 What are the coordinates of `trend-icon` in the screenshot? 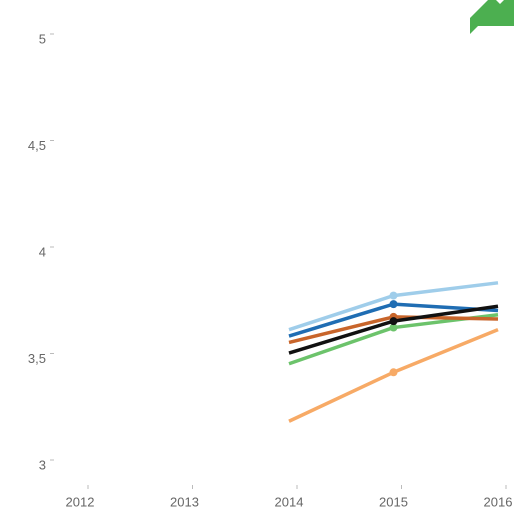 It's located at (492, 17).